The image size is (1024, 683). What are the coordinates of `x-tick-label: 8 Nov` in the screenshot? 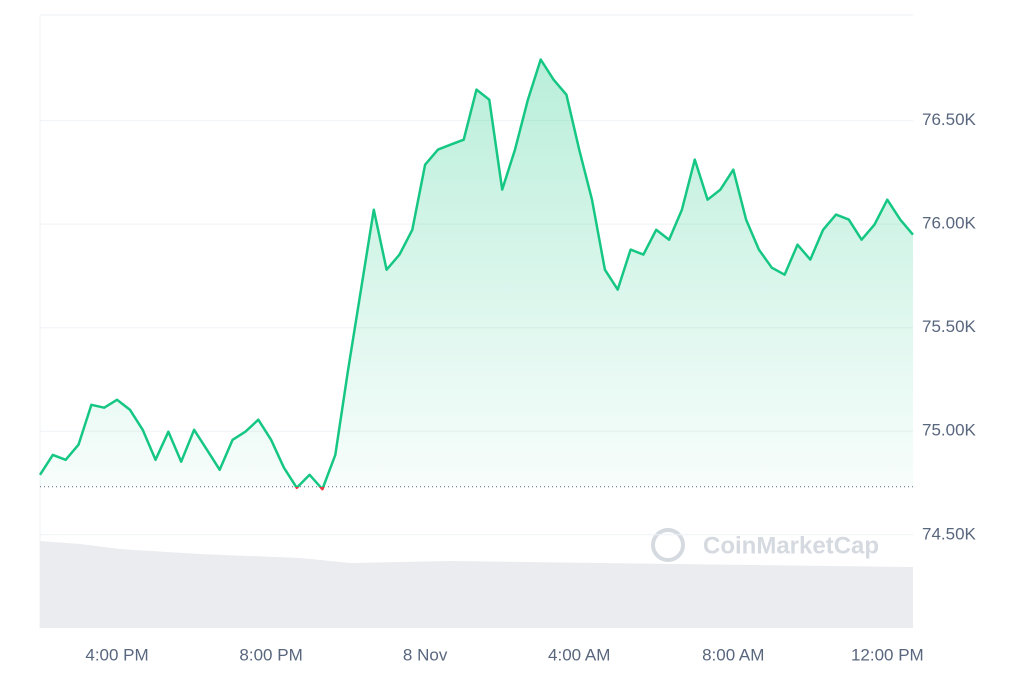 It's located at (425, 654).